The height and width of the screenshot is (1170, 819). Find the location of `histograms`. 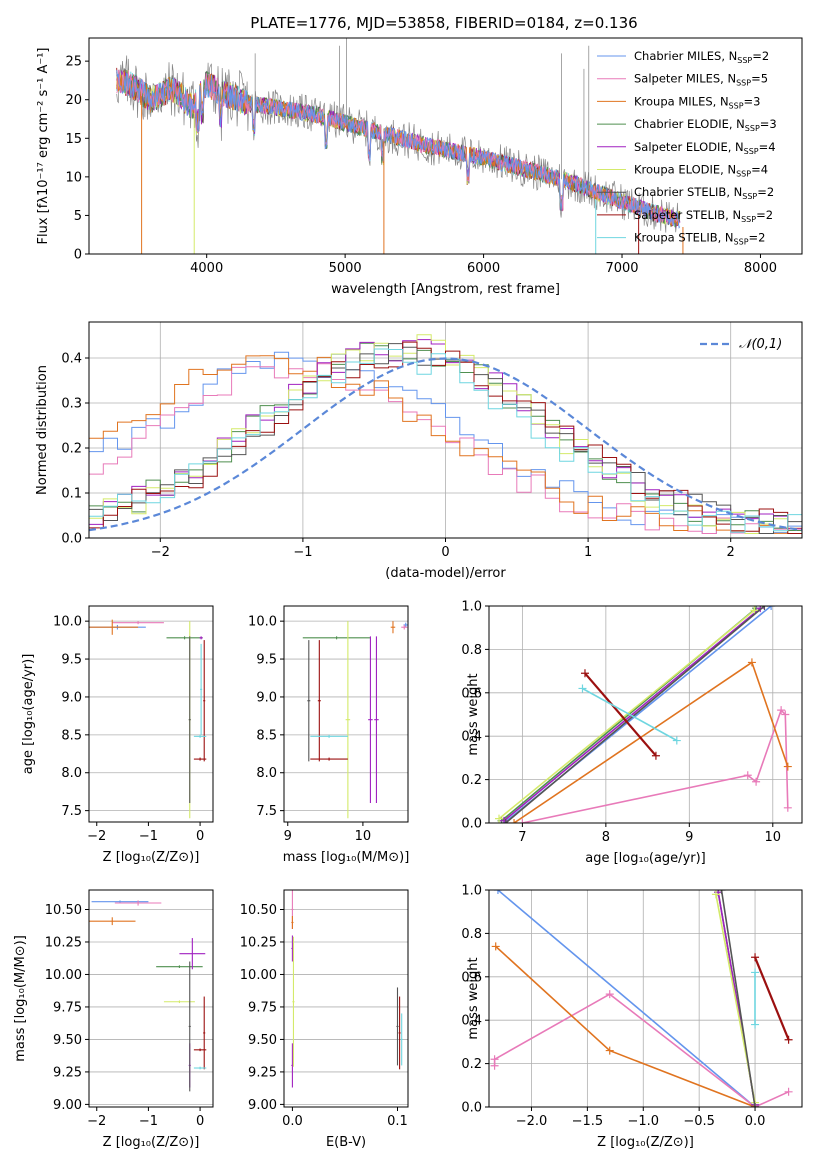

histograms is located at coordinates (445, 434).